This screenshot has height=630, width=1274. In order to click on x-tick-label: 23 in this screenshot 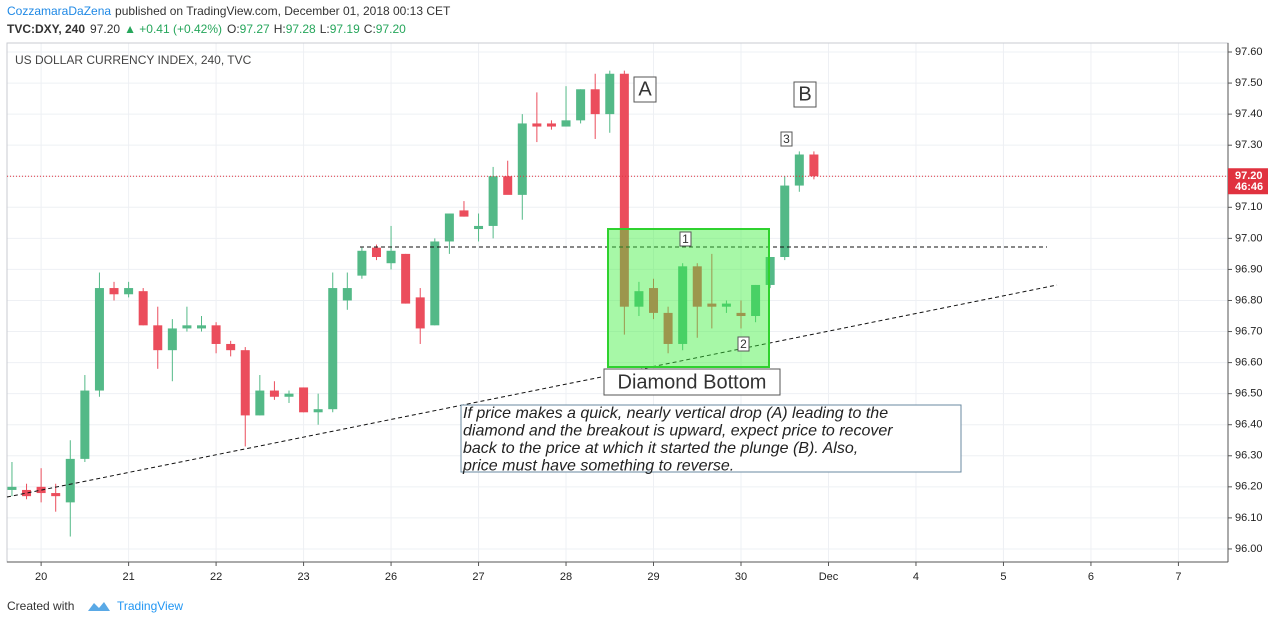, I will do `click(303, 577)`.